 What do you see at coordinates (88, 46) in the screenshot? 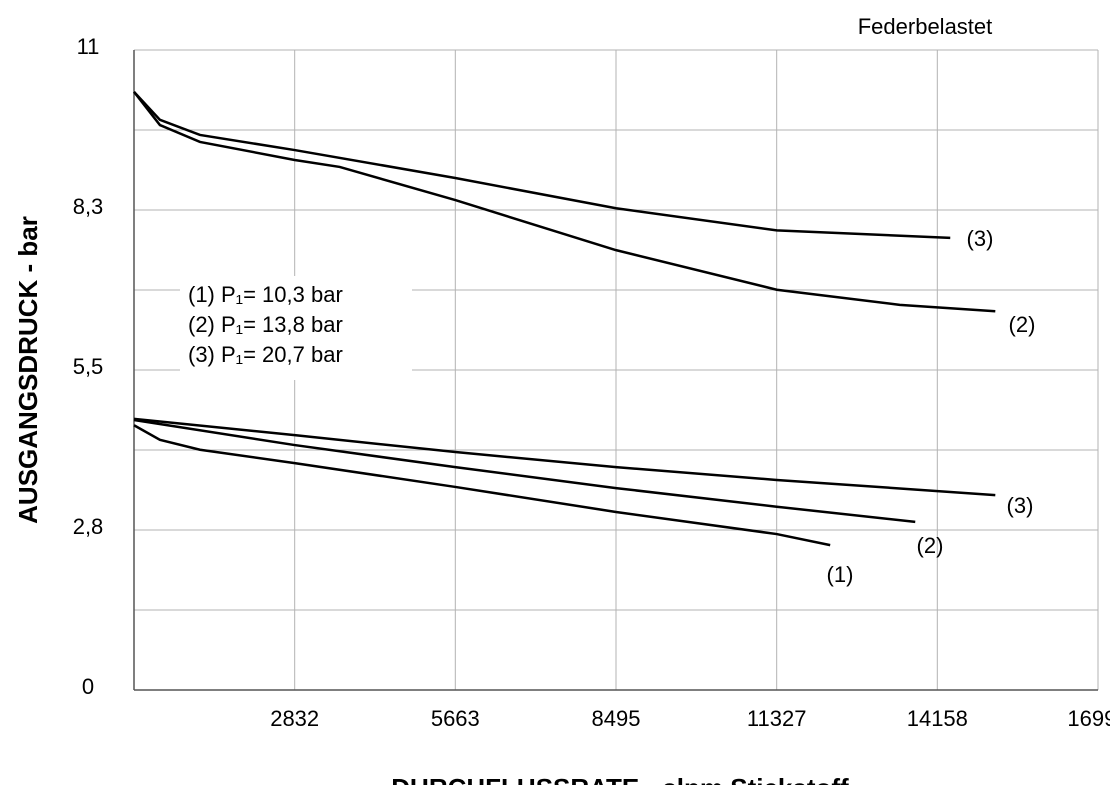
I see `y-tick-label: 11` at bounding box center [88, 46].